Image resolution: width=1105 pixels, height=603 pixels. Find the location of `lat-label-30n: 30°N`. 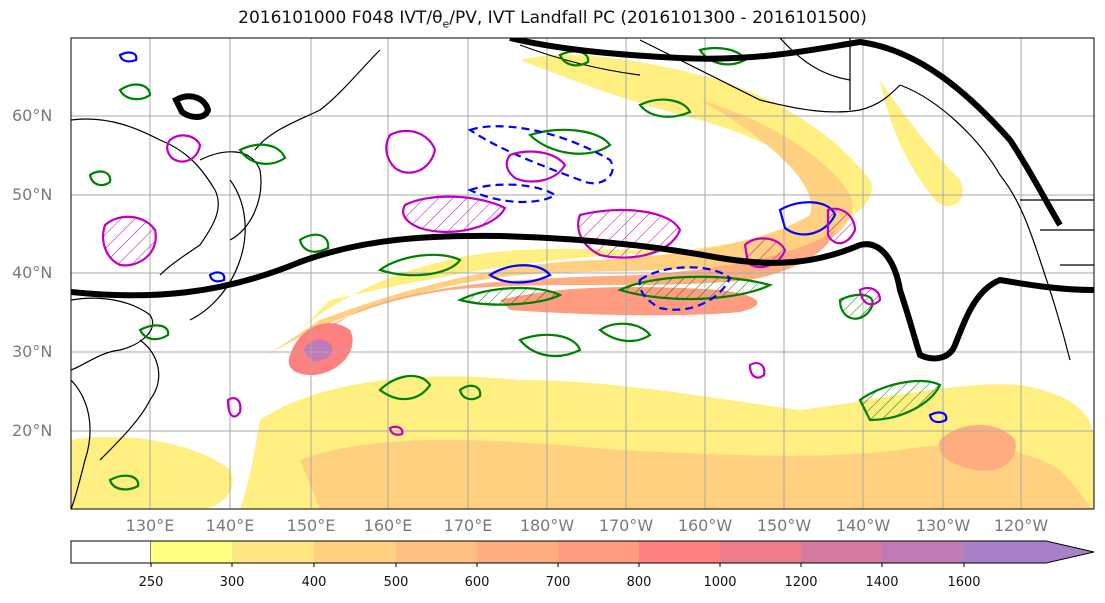

lat-label-30n: 30°N is located at coordinates (32, 351).